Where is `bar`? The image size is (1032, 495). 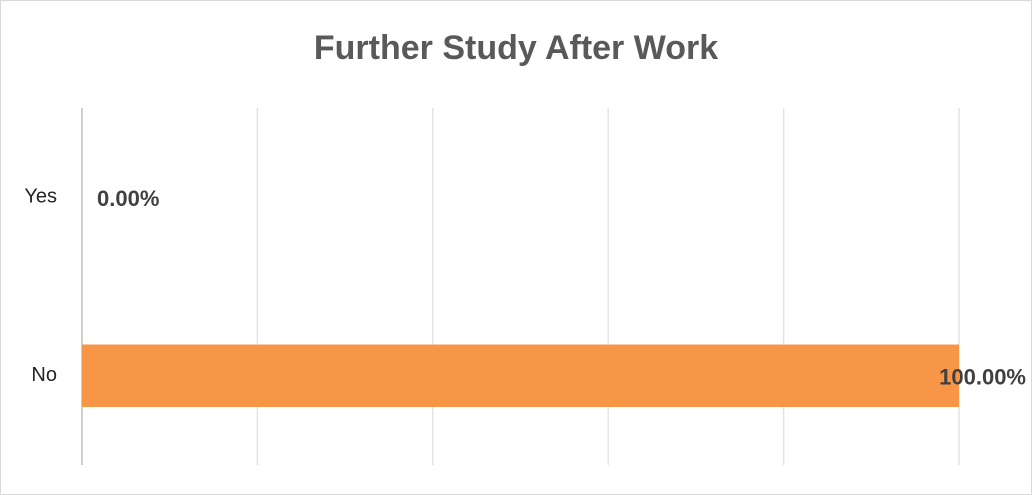 bar is located at coordinates (520, 375).